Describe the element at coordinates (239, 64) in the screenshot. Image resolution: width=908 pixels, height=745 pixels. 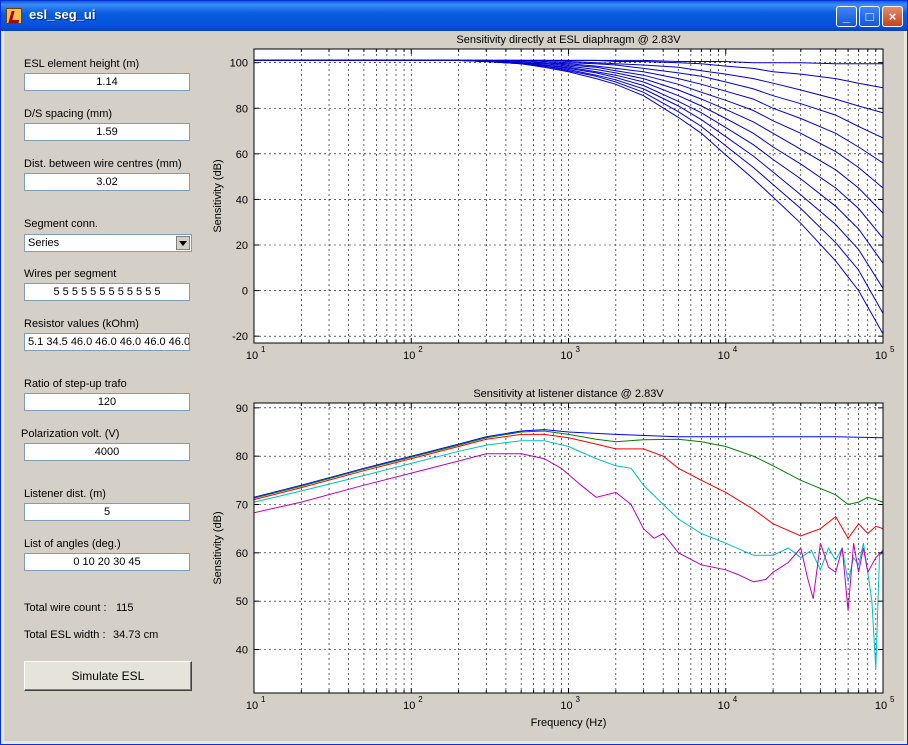
I see `y-tick-label: 100` at that location.